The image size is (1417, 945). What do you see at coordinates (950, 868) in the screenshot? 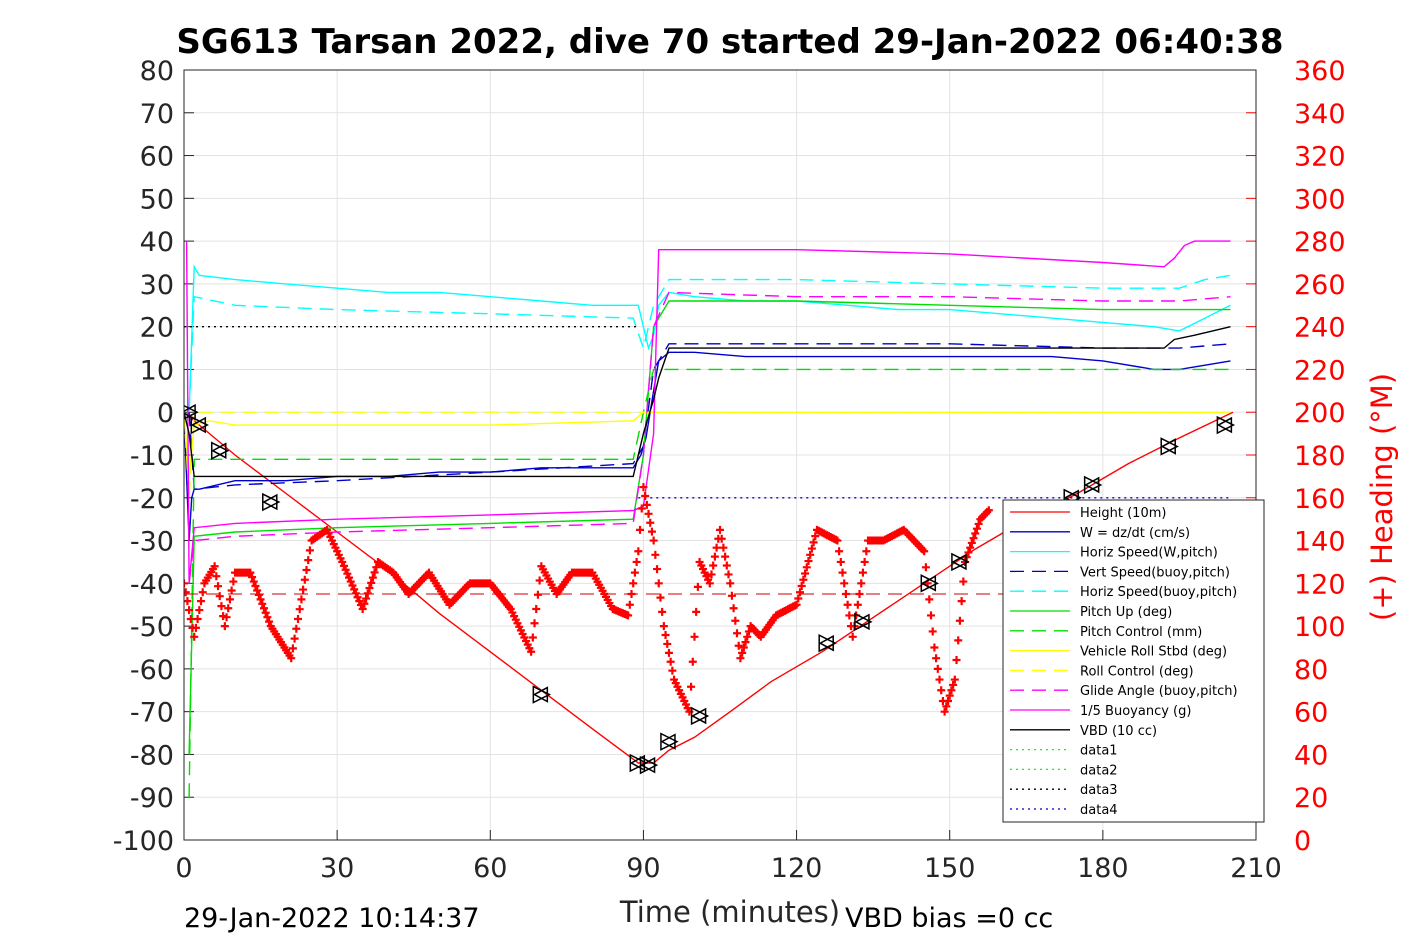
I see `x-tick-label: 150` at bounding box center [950, 868].